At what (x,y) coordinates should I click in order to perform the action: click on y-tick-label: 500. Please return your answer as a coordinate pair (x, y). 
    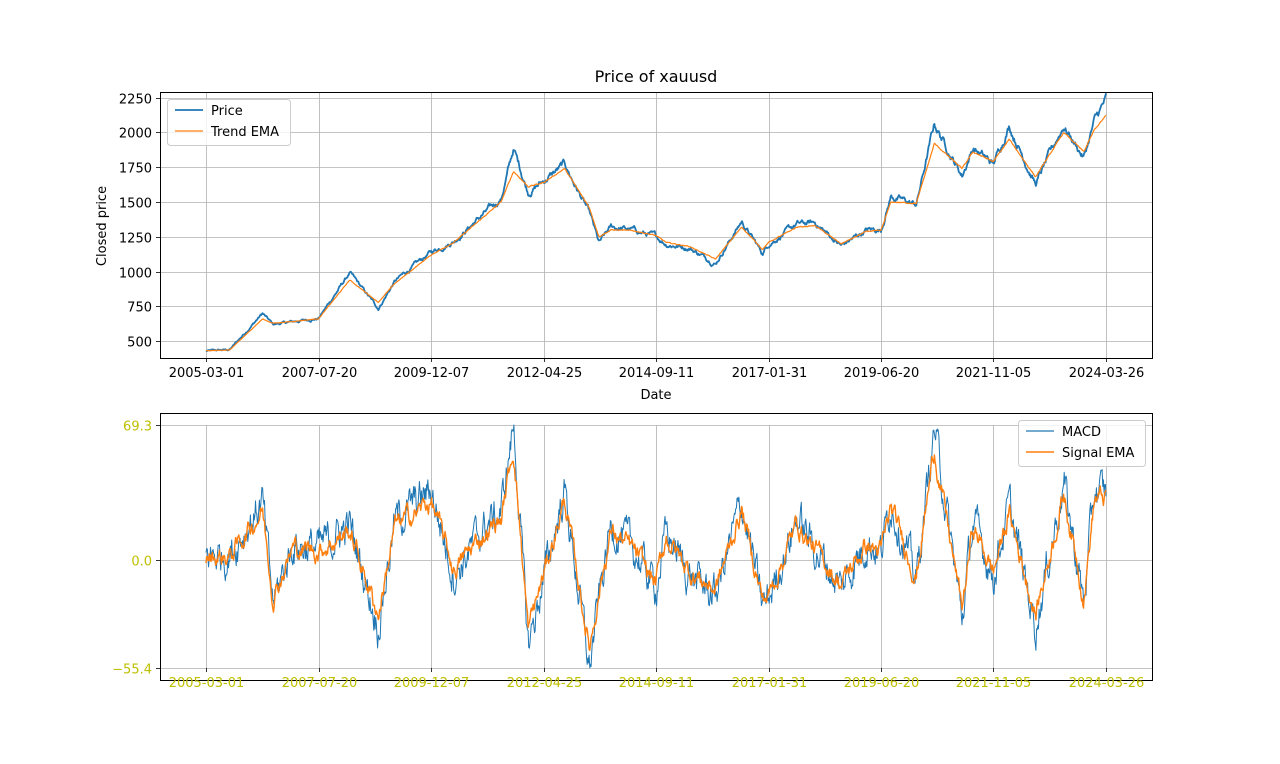
    Looking at the image, I should click on (139, 343).